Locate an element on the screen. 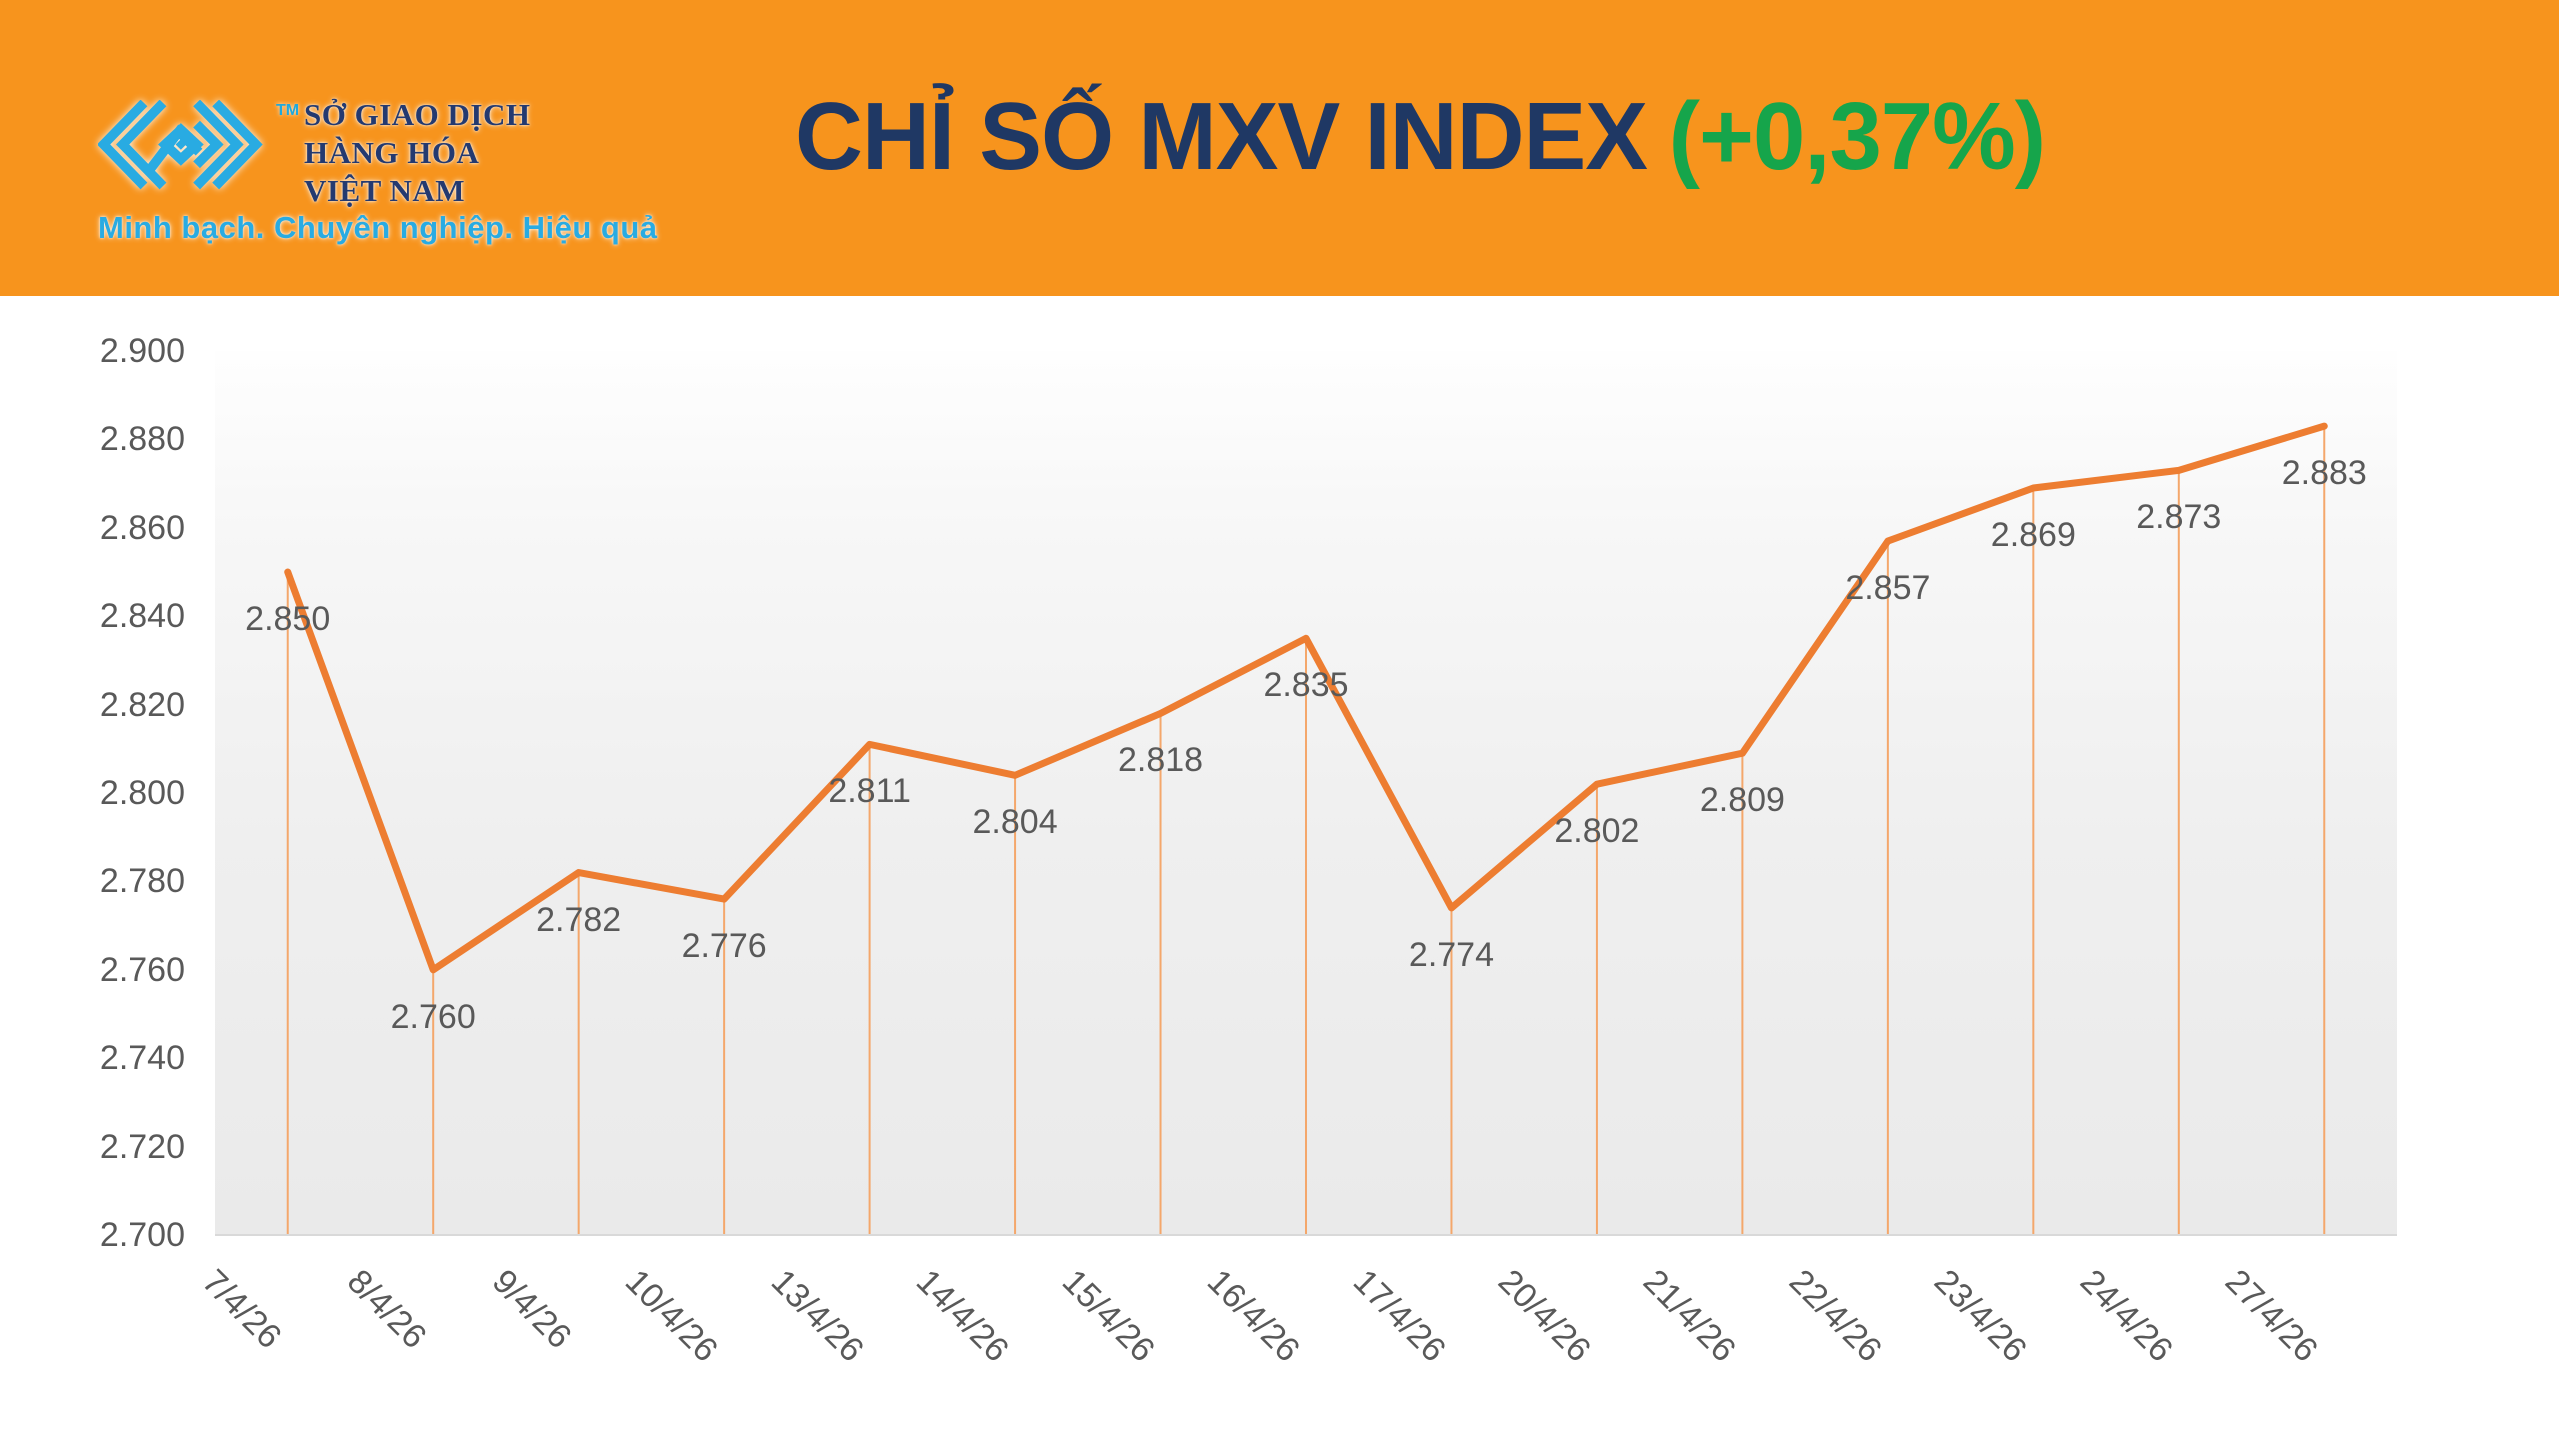  y-axis-label: 2.760 is located at coordinates (142, 969).